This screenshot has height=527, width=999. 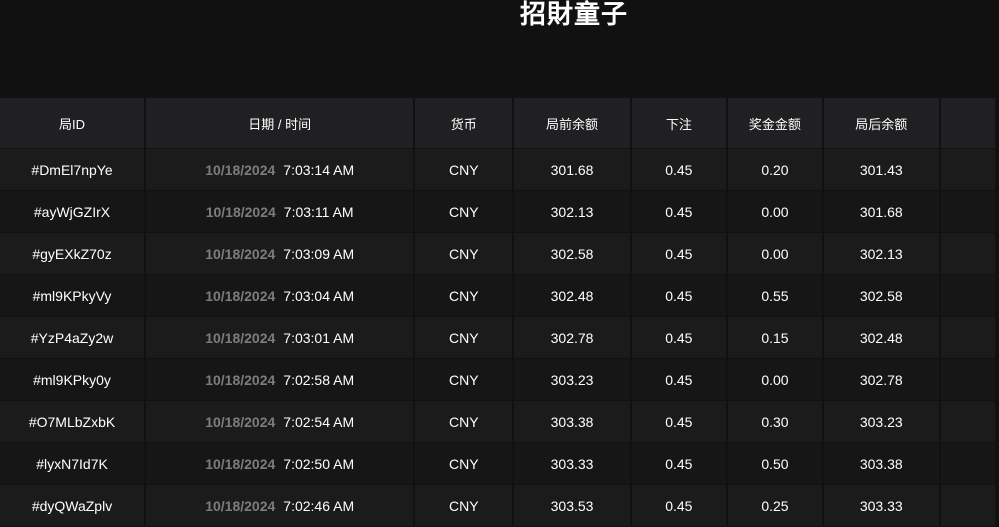 What do you see at coordinates (881, 169) in the screenshot?
I see `balance-after: 301.43` at bounding box center [881, 169].